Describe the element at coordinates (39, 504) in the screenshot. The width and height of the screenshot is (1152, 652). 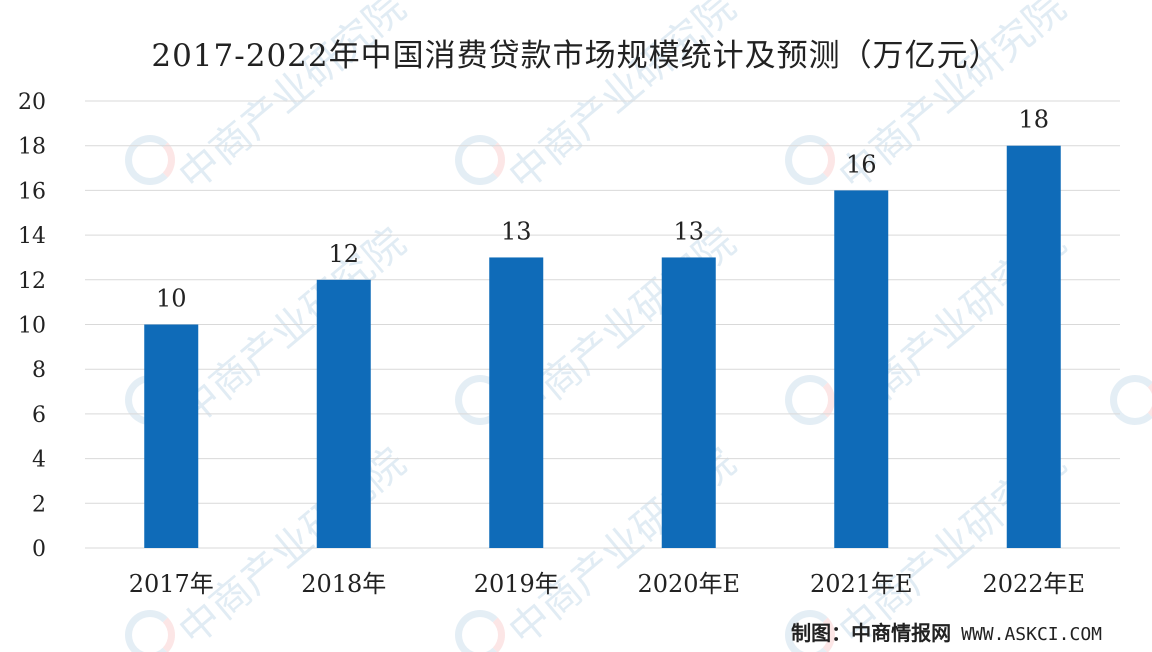
I see `y-tick-label: 2` at that location.